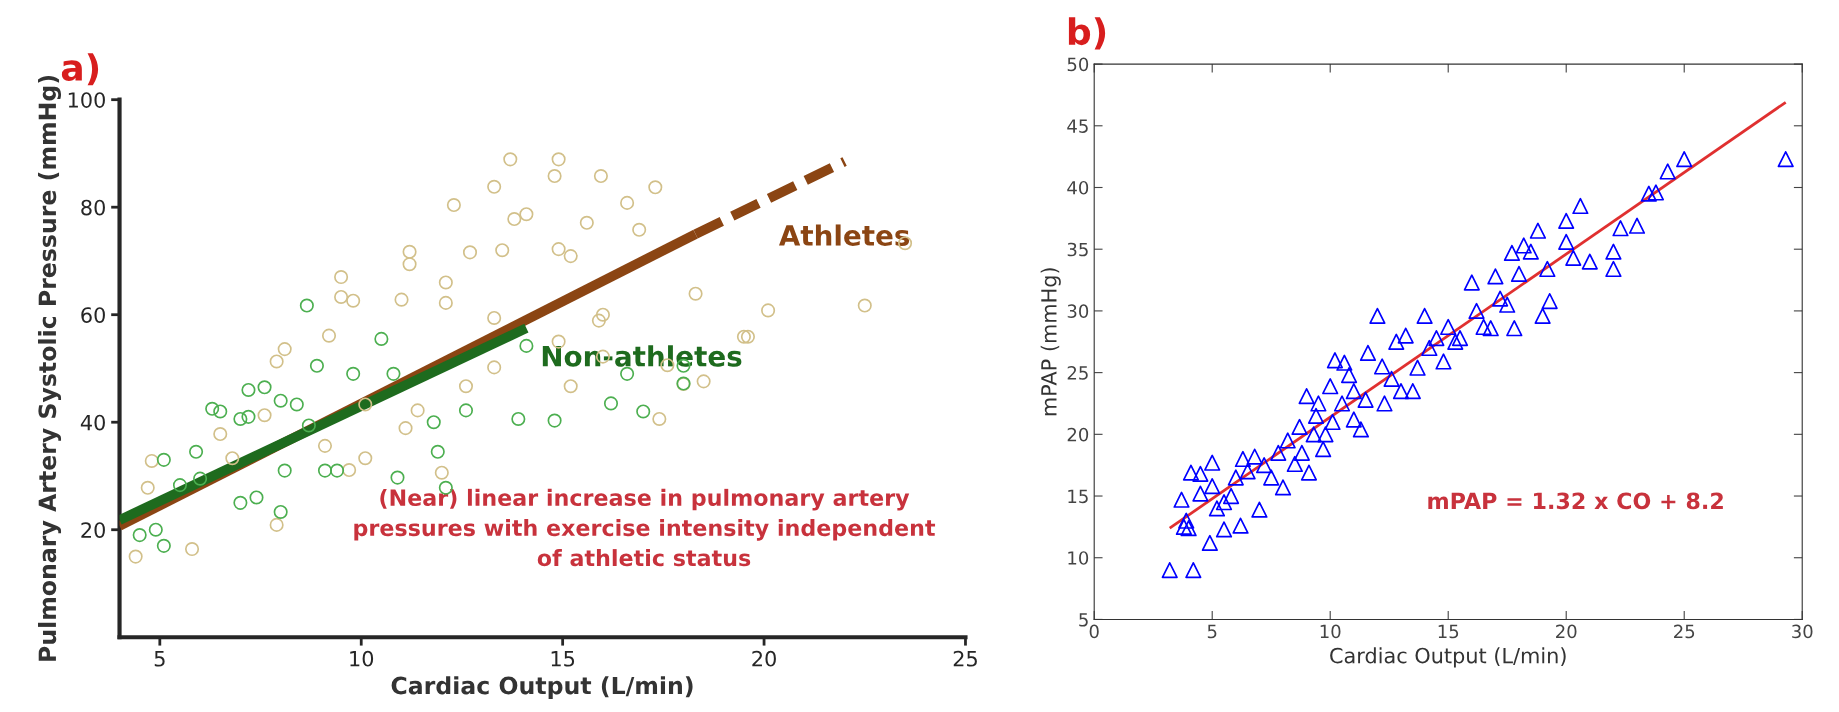 The width and height of the screenshot is (1839, 712). What do you see at coordinates (1078, 311) in the screenshot?
I see `y-tick-label: 30` at bounding box center [1078, 311].